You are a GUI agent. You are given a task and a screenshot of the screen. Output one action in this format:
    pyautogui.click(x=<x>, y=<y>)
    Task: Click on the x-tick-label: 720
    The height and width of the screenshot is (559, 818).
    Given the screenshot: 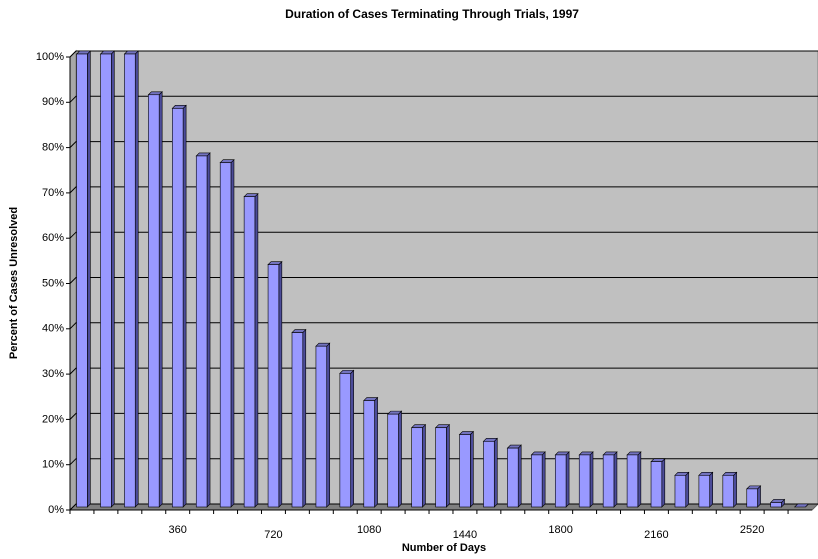 What is the action you would take?
    pyautogui.click(x=273, y=535)
    